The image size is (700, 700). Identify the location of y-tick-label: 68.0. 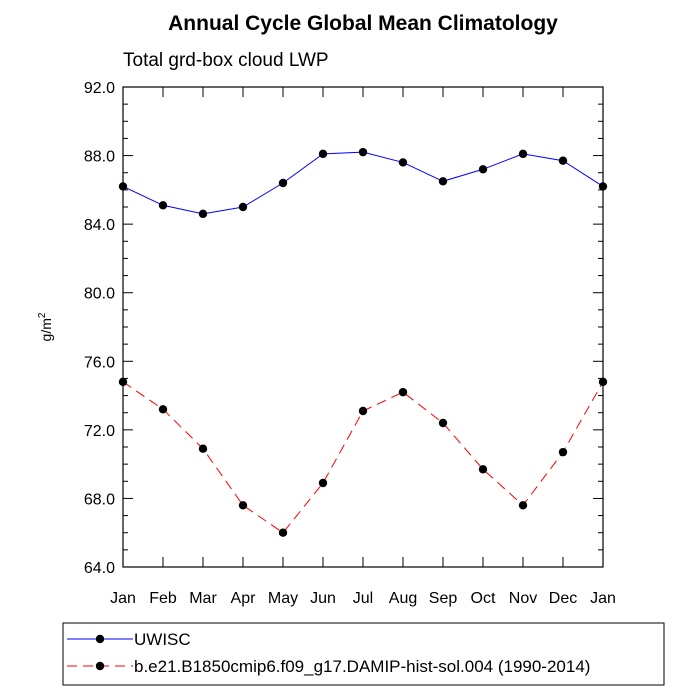
(99, 499).